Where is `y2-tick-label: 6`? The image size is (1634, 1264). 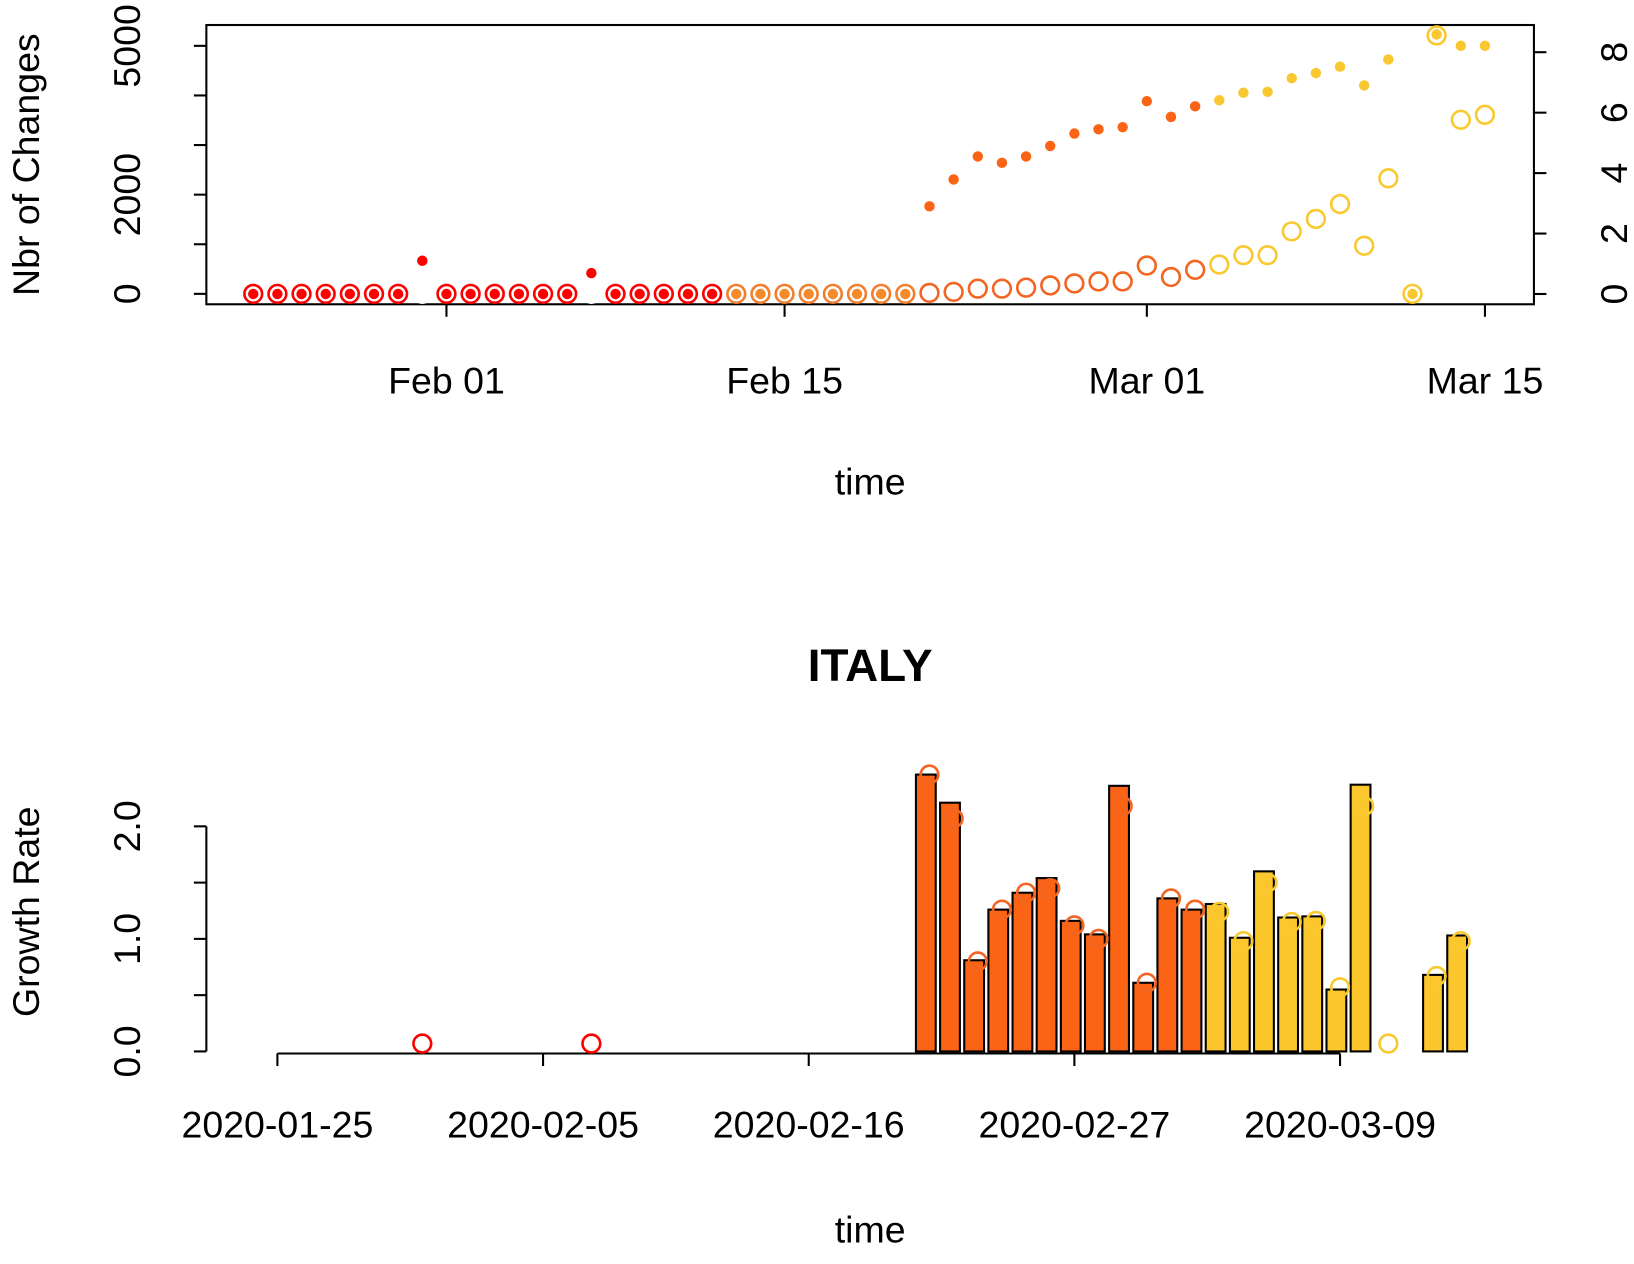 y2-tick-label: 6 is located at coordinates (1613, 112).